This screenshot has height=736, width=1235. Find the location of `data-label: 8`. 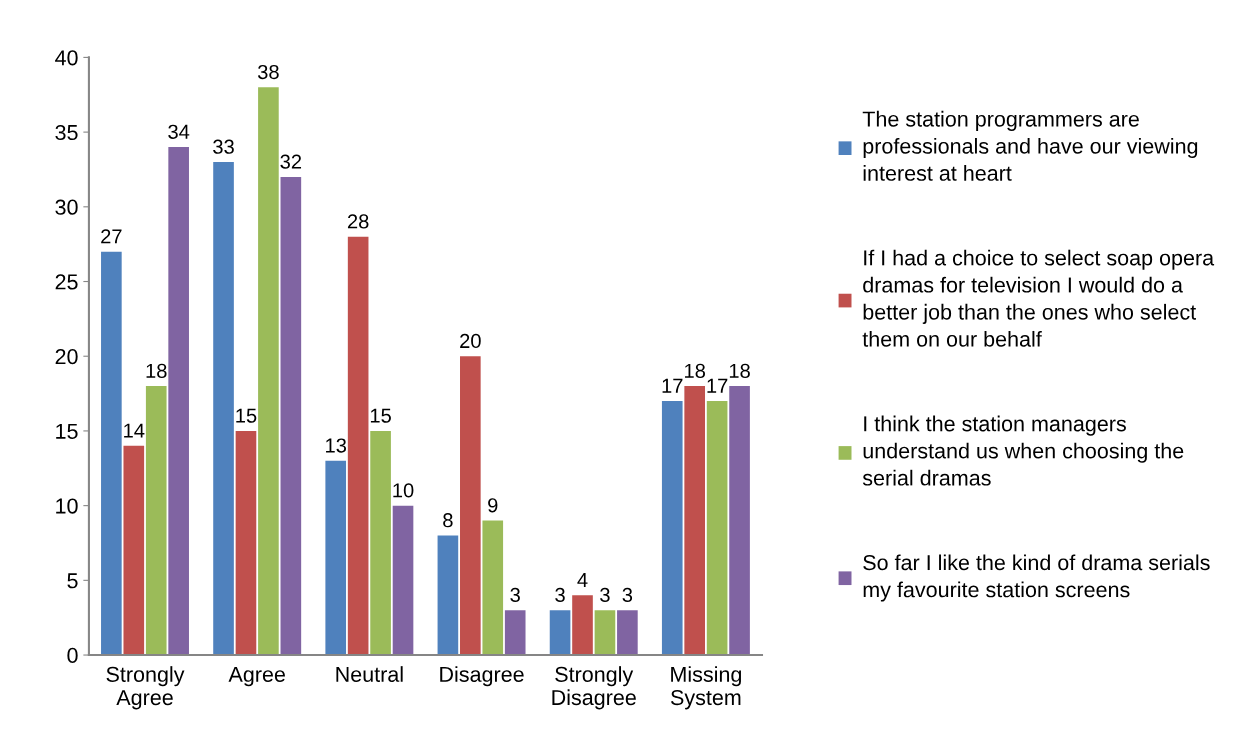

data-label: 8 is located at coordinates (448, 520).